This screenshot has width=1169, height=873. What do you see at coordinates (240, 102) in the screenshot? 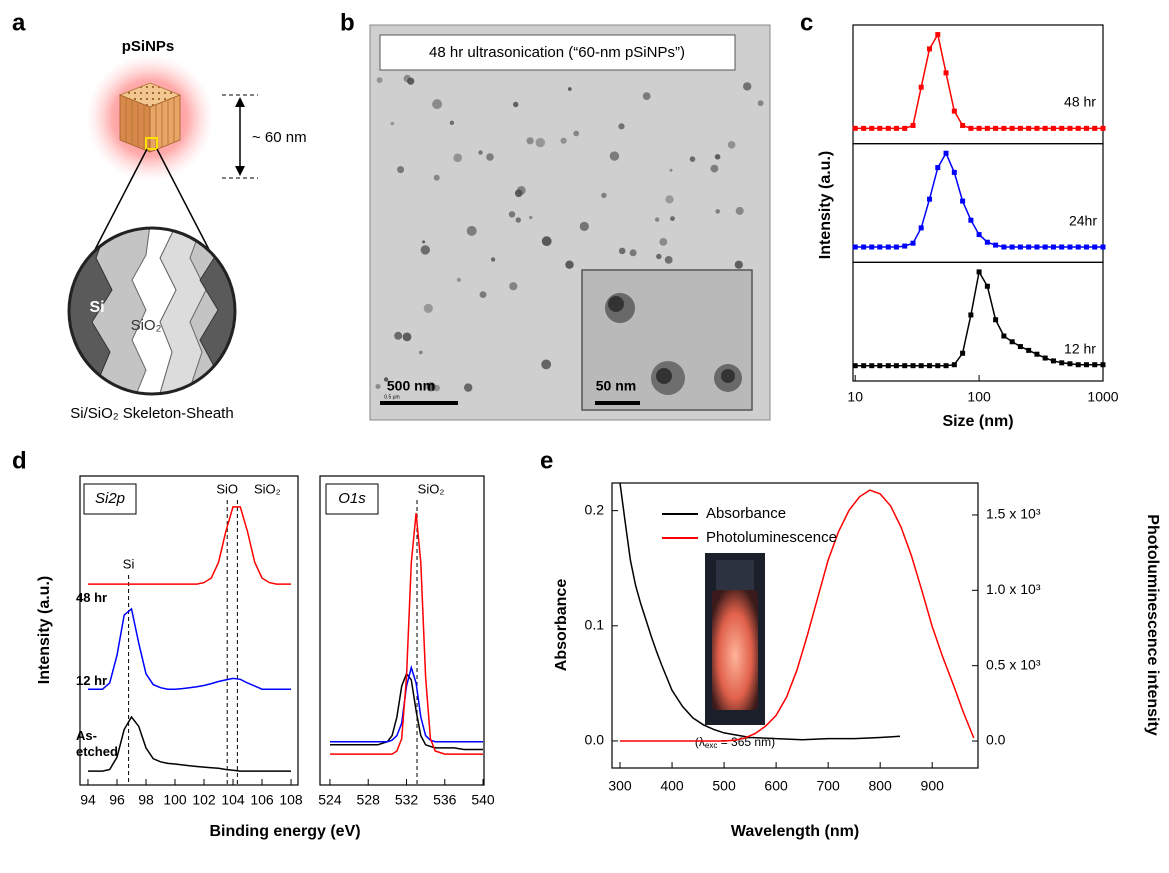
I see `arrow-head` at bounding box center [240, 102].